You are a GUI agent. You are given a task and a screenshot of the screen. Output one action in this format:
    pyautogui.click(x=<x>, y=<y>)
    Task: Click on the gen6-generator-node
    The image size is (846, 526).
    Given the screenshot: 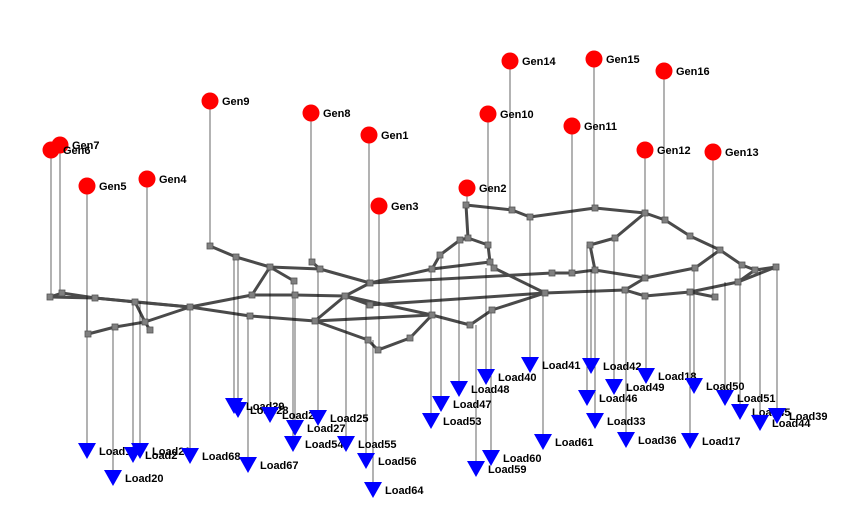 What is the action you would take?
    pyautogui.click(x=51, y=150)
    